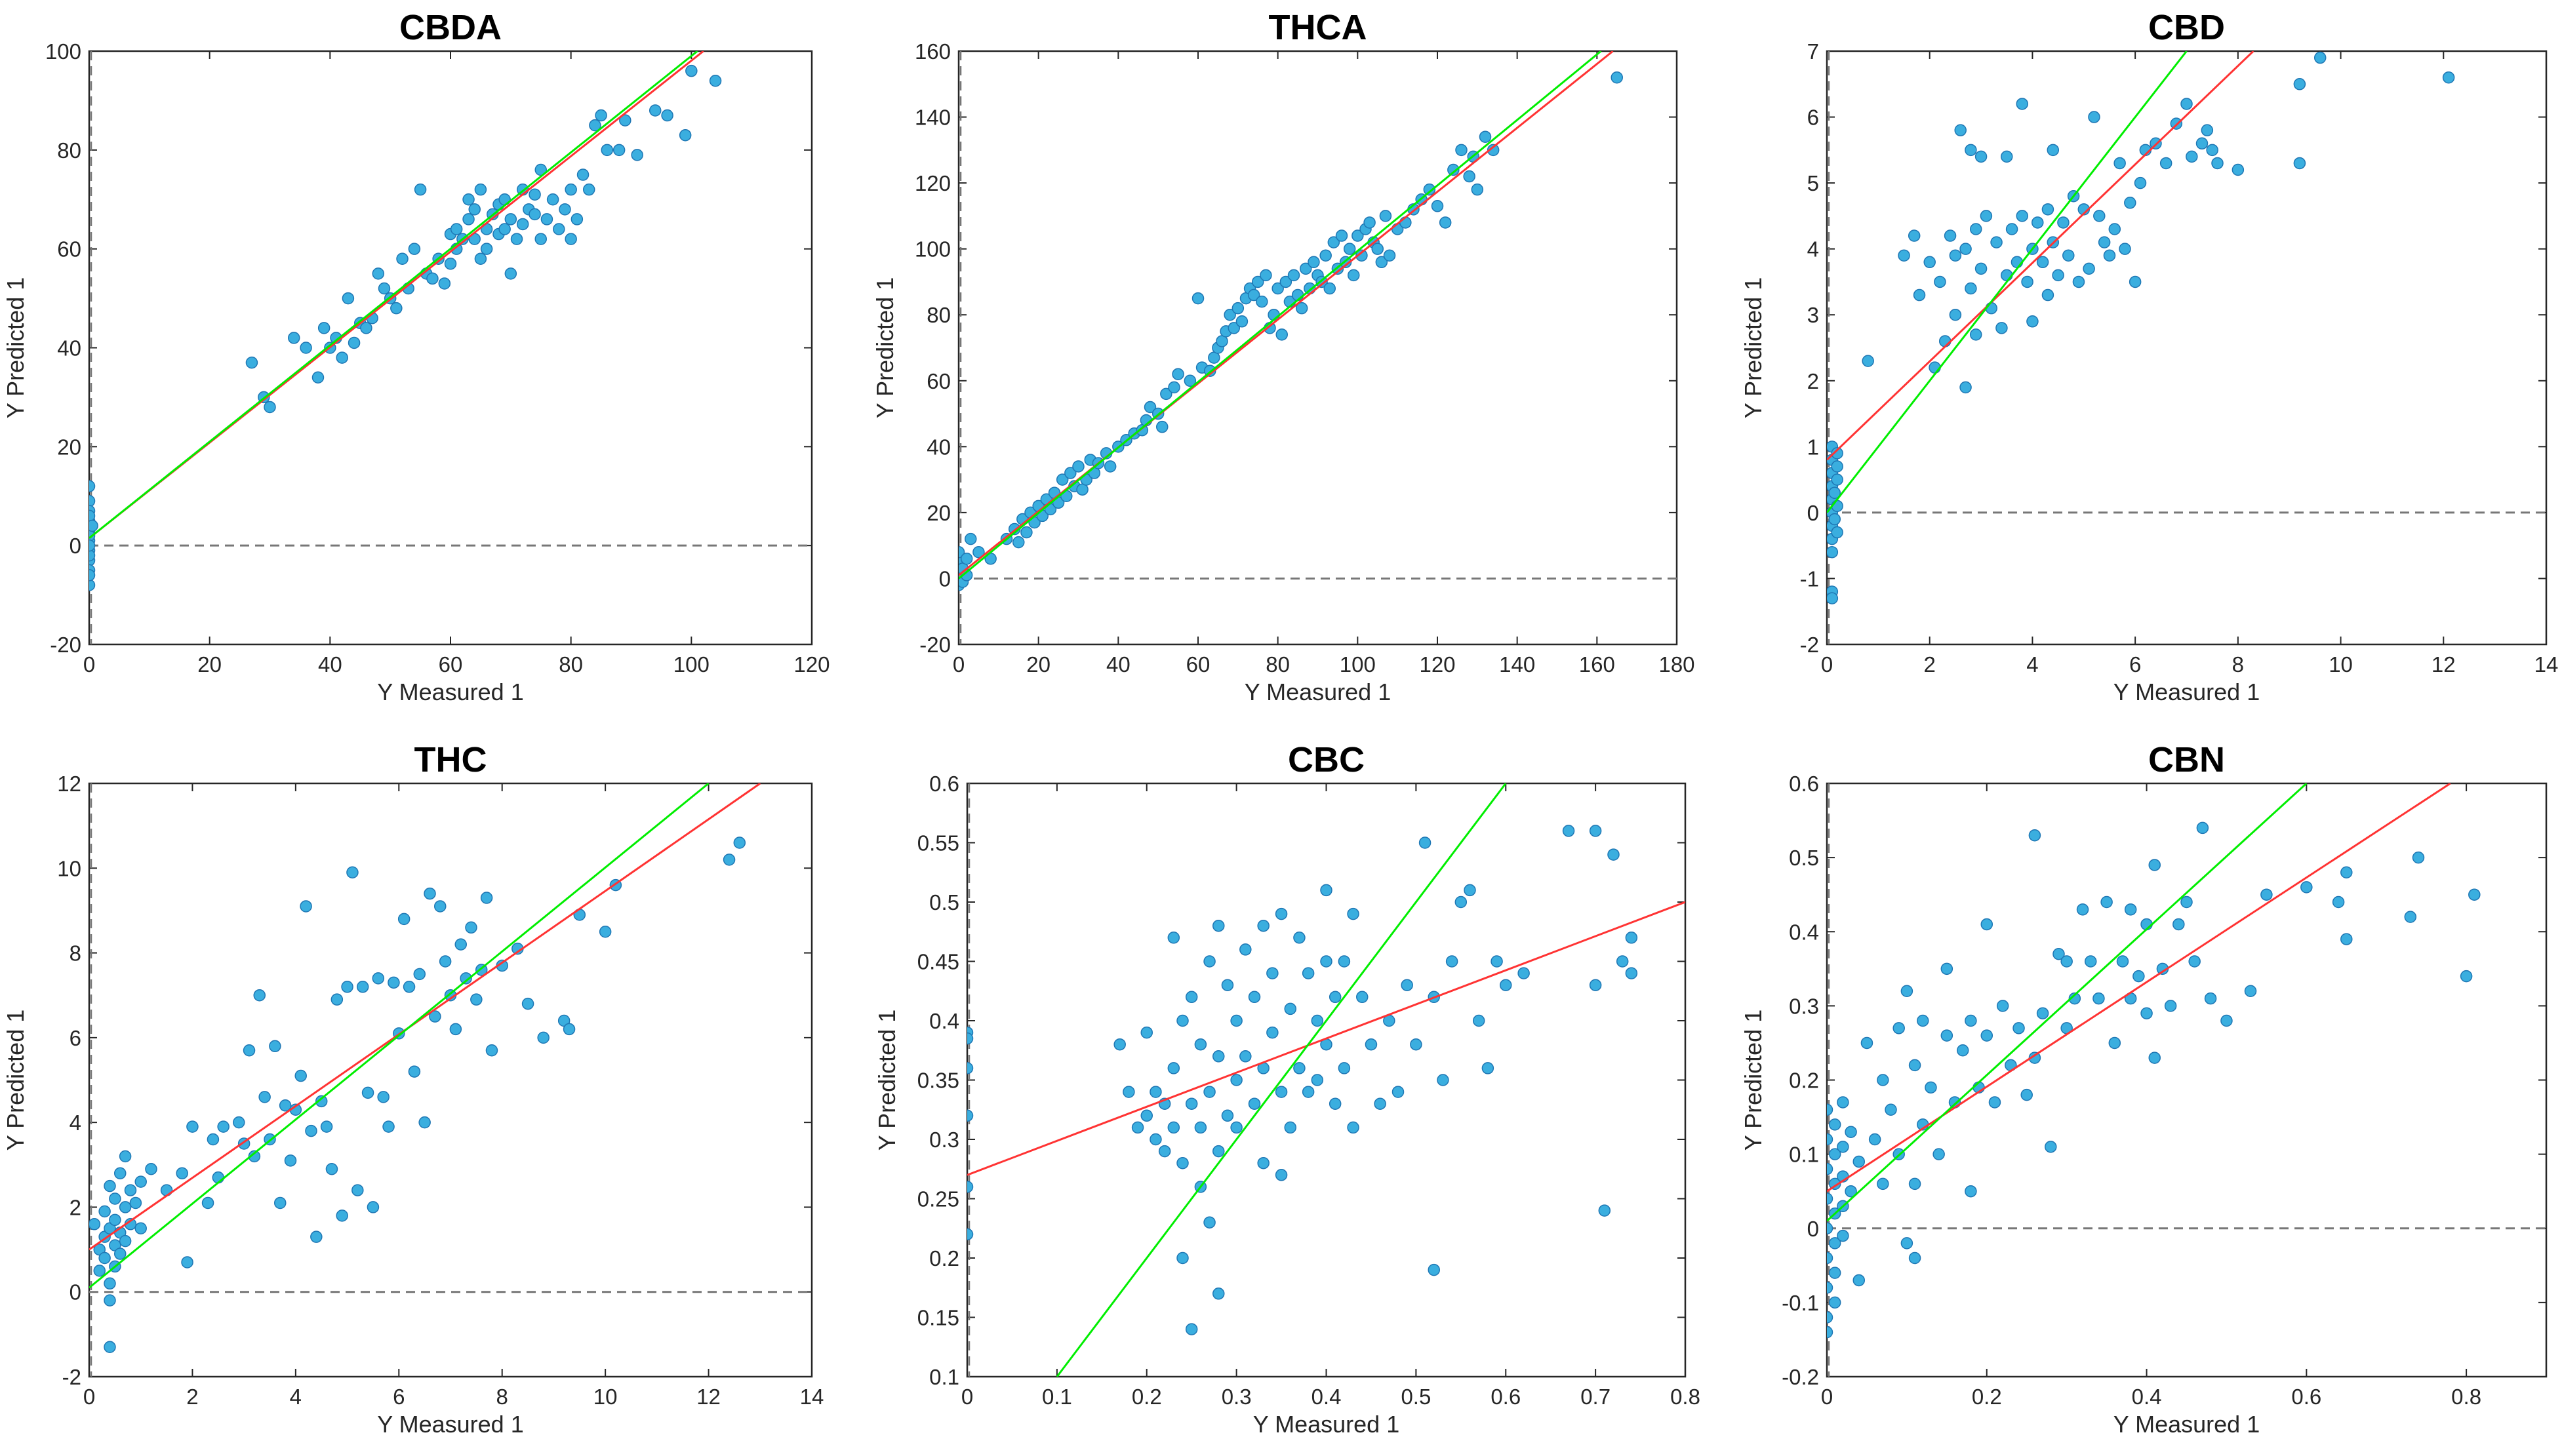 The image size is (2562, 1456). Describe the element at coordinates (1804, 1006) in the screenshot. I see `y-tick-label: 0.3` at that location.